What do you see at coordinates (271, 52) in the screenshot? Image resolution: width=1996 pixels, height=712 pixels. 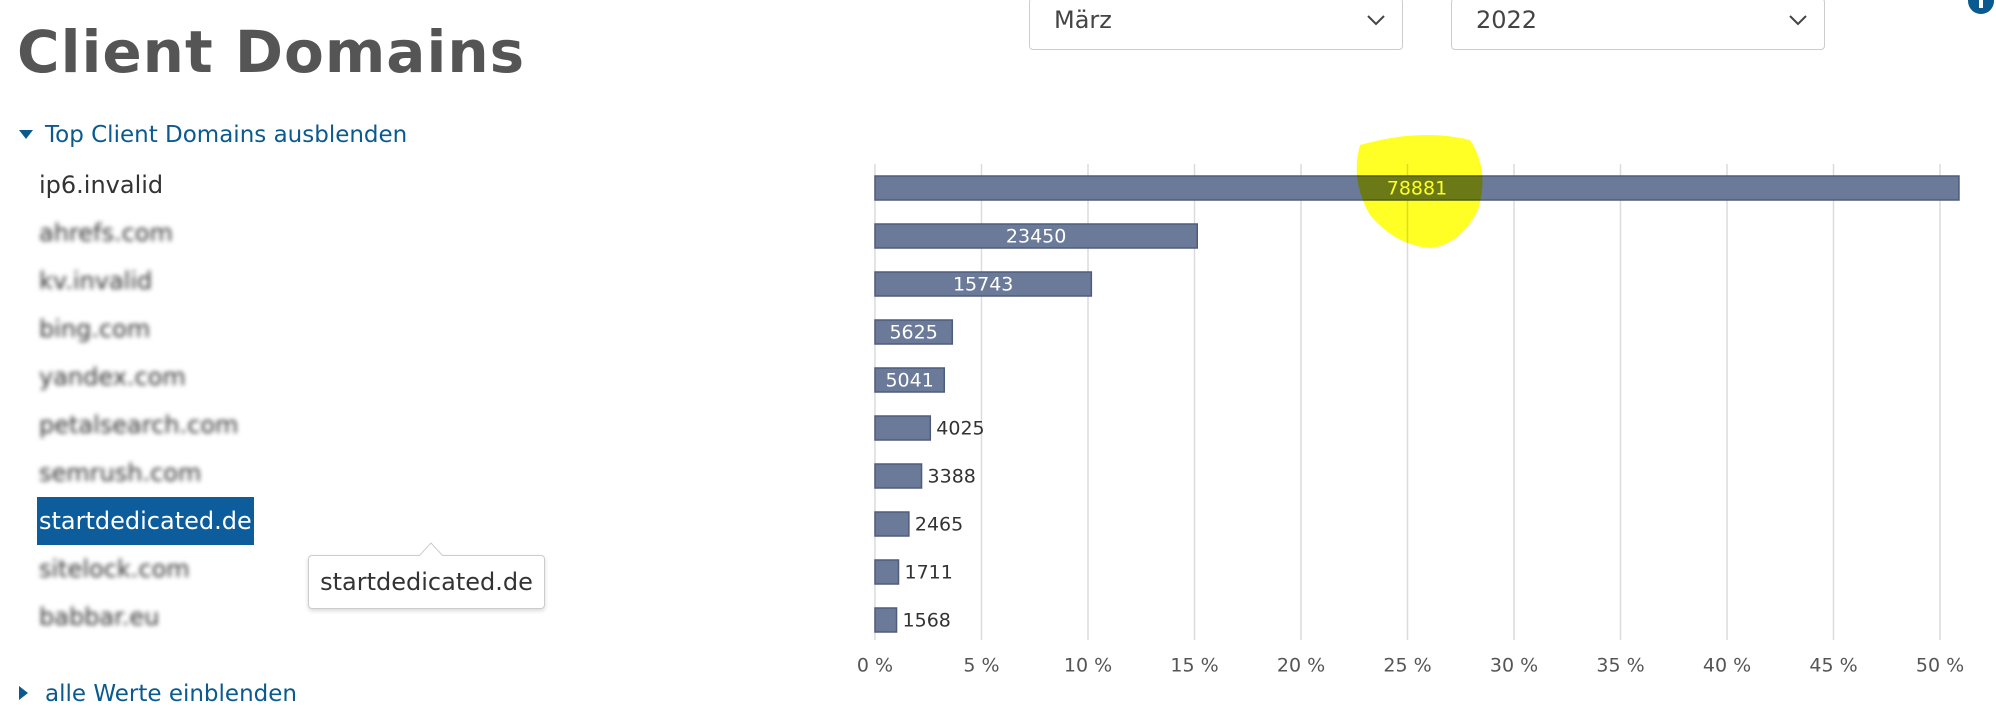 I see `page-title: Client Domains` at bounding box center [271, 52].